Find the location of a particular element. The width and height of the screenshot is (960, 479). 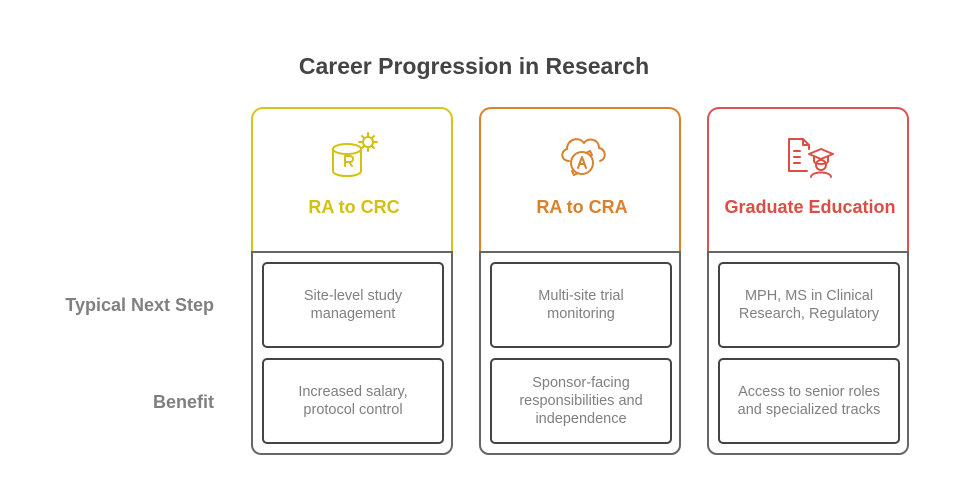

cell-typical-next-step: Site-level study management is located at coordinates (353, 305).